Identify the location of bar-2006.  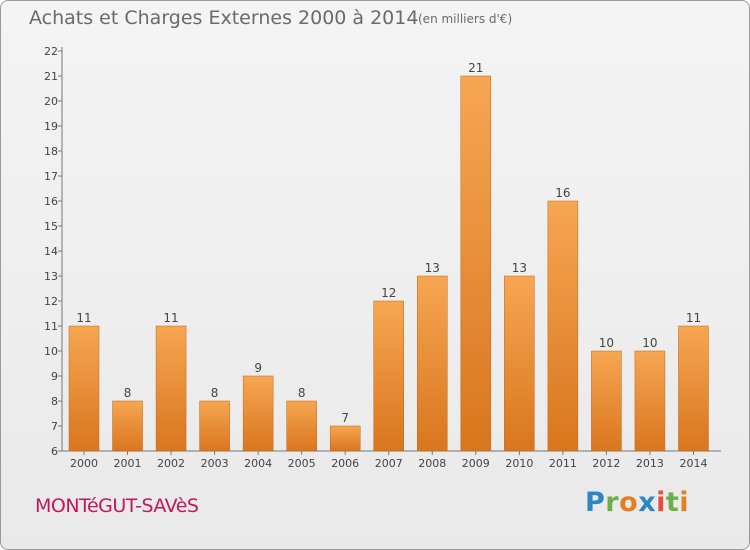
(345, 438).